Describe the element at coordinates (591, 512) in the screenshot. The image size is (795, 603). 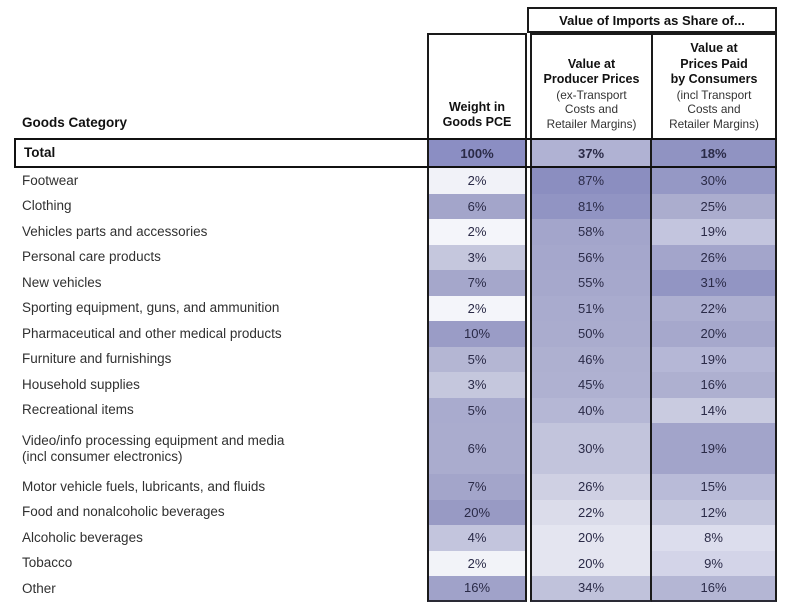
I see `producer-cell: 22%` at that location.